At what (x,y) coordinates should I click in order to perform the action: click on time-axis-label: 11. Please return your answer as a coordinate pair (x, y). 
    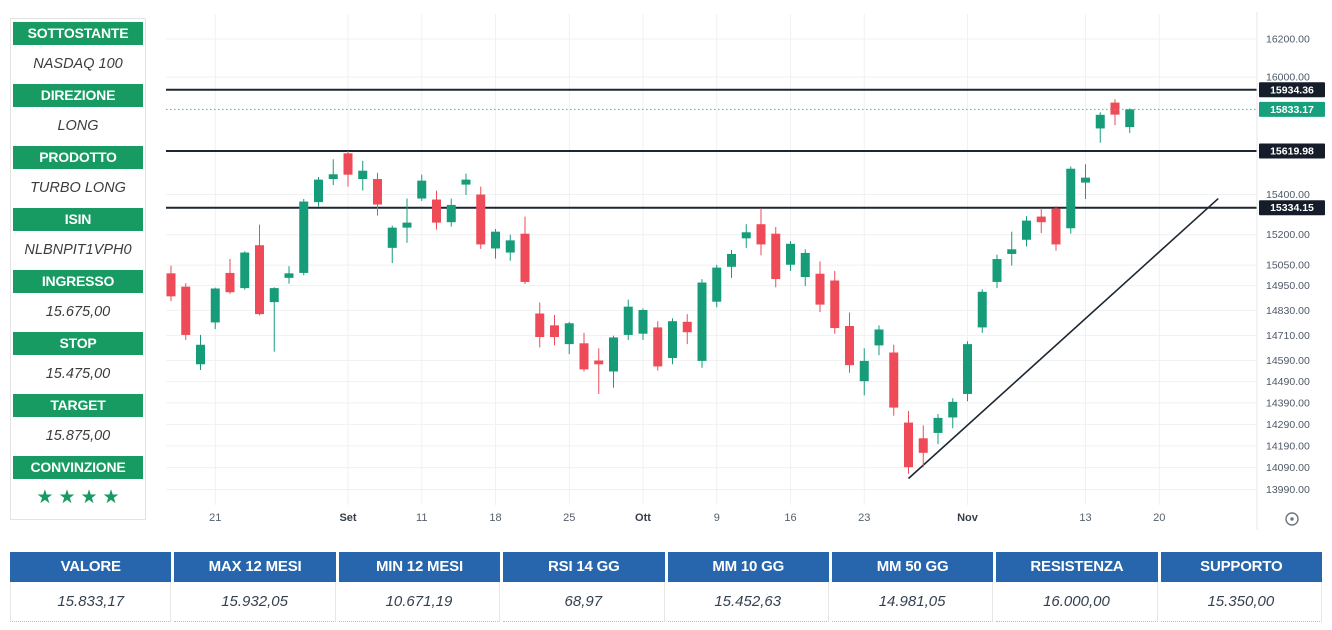
    Looking at the image, I should click on (421, 518).